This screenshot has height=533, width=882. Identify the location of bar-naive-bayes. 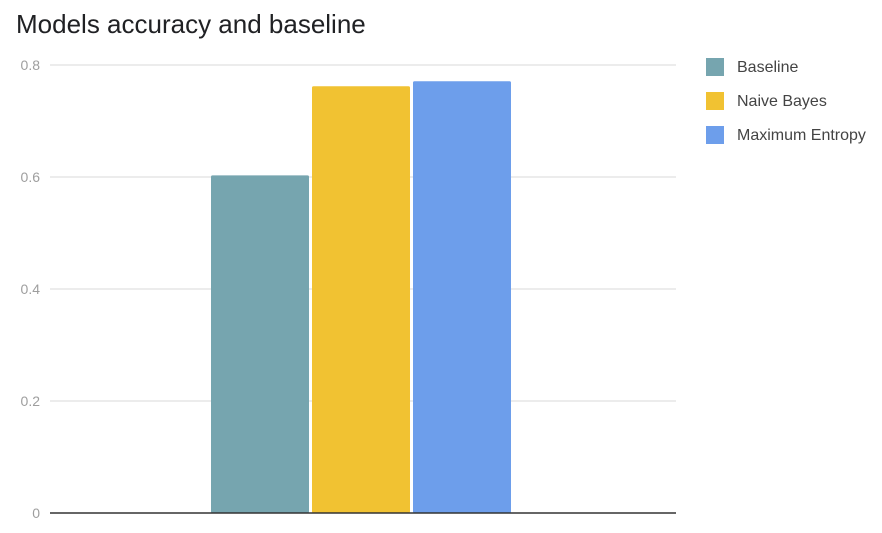
(361, 299).